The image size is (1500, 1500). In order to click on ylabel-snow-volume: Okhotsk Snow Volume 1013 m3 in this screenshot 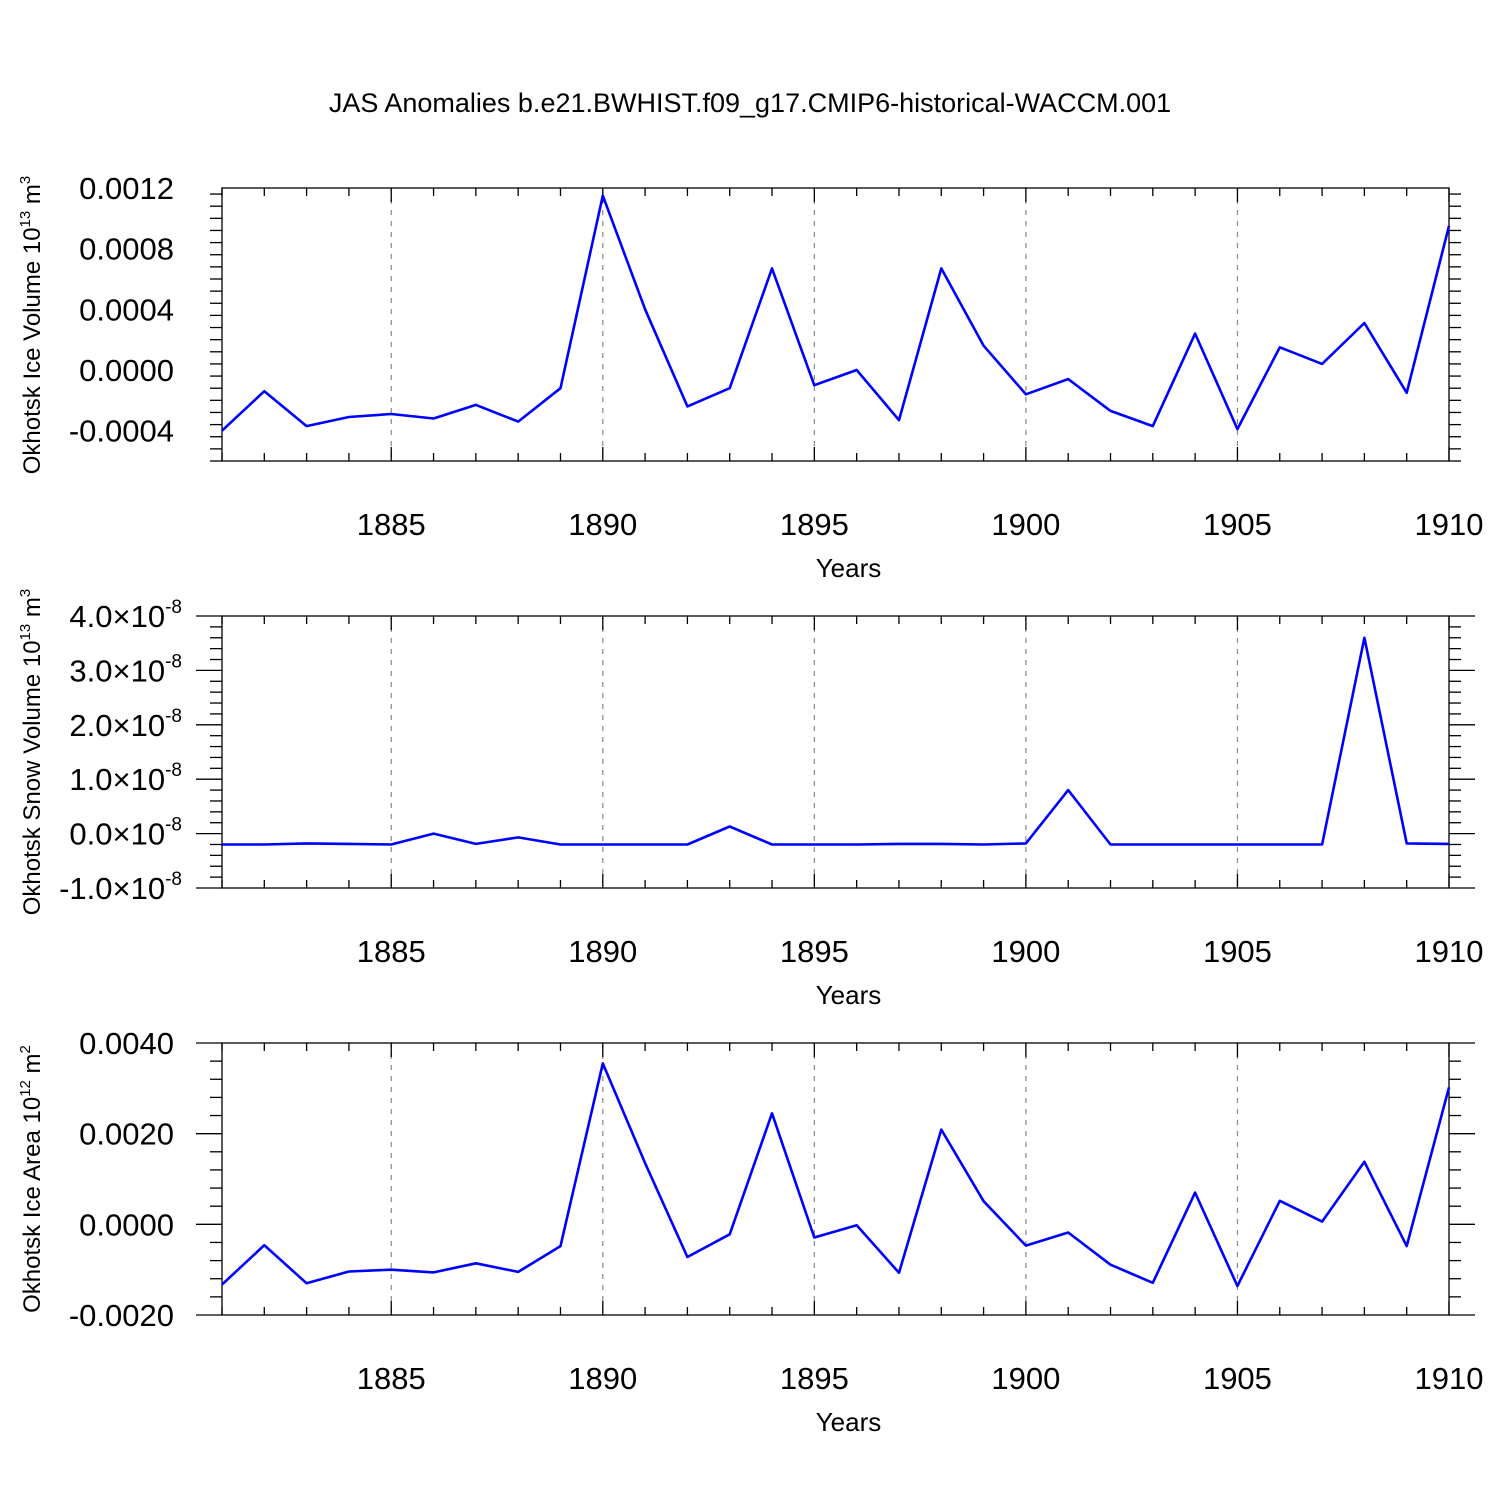, I will do `click(31, 752)`.